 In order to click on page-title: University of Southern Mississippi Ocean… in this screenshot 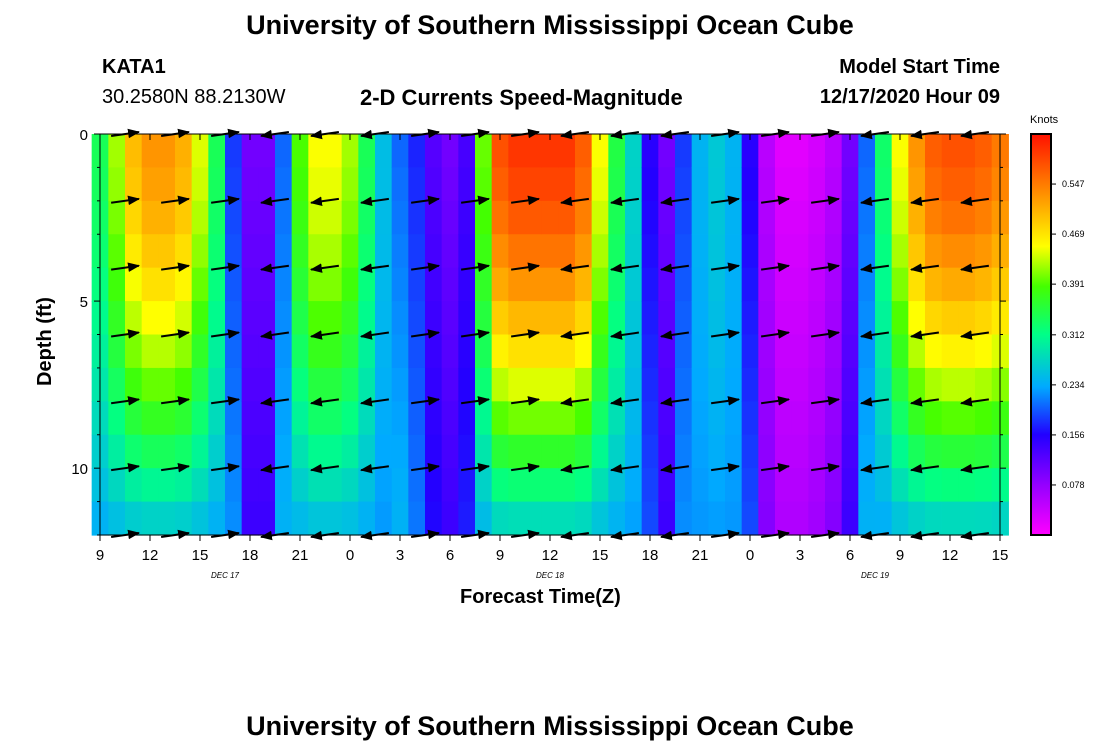, I will do `click(550, 25)`.